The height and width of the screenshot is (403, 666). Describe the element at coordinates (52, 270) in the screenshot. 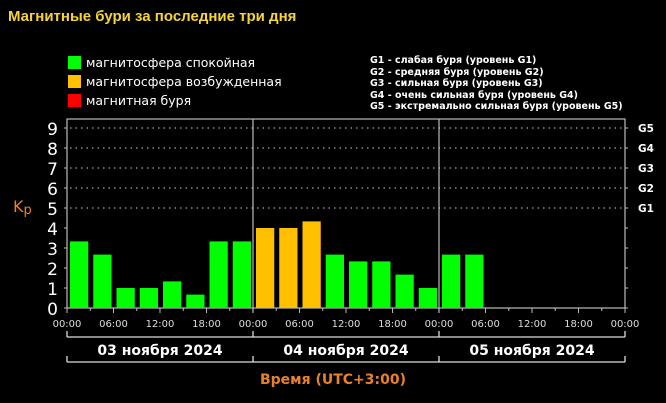

I see `y-tick-label: 2` at that location.